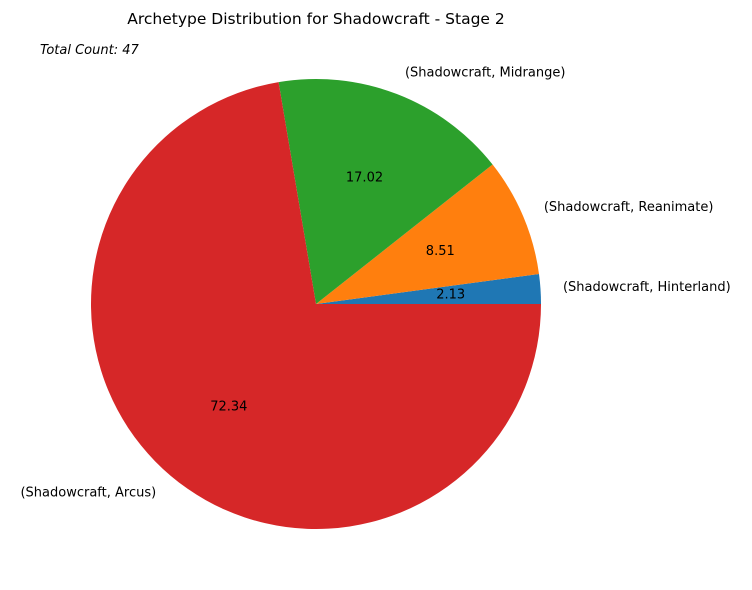  I want to click on slice-value-label: 8.51, so click(440, 251).